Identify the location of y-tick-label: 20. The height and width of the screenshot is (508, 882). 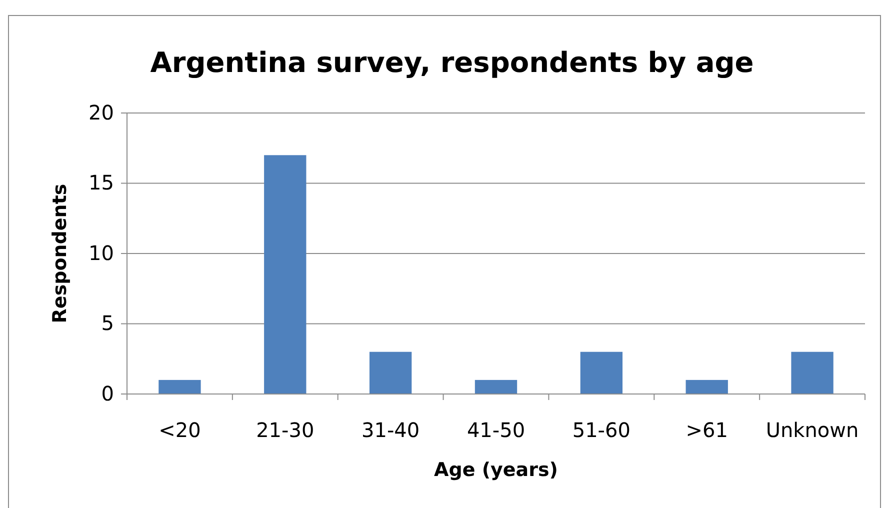
(101, 112).